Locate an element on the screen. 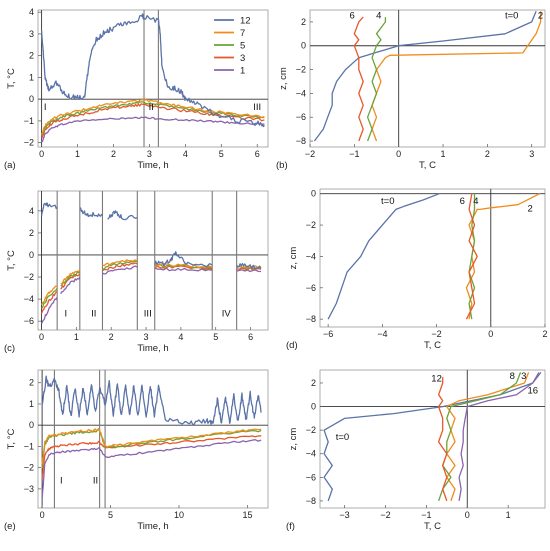 This screenshot has width=550, height=551. y-tick-label: −6 is located at coordinates (311, 477).